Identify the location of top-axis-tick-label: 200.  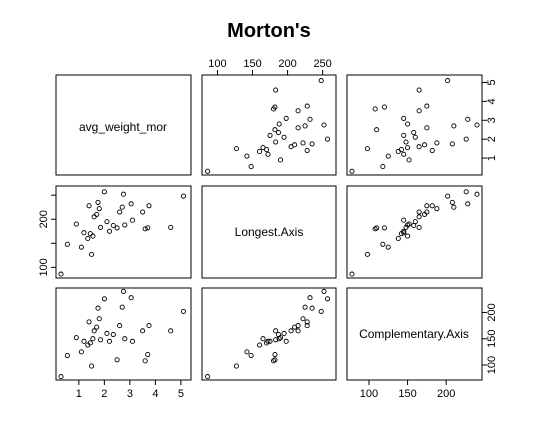
(287, 64).